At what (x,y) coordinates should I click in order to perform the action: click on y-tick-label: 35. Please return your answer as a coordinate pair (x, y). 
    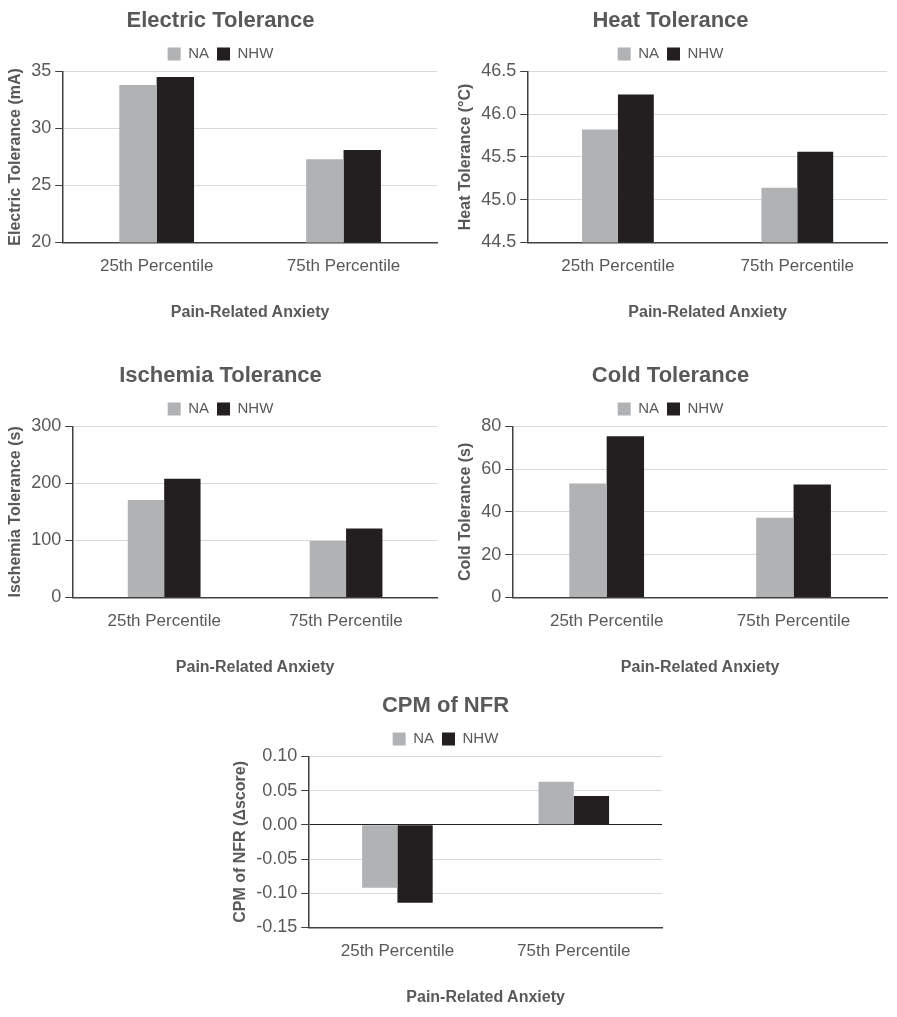
    Looking at the image, I should click on (41, 70).